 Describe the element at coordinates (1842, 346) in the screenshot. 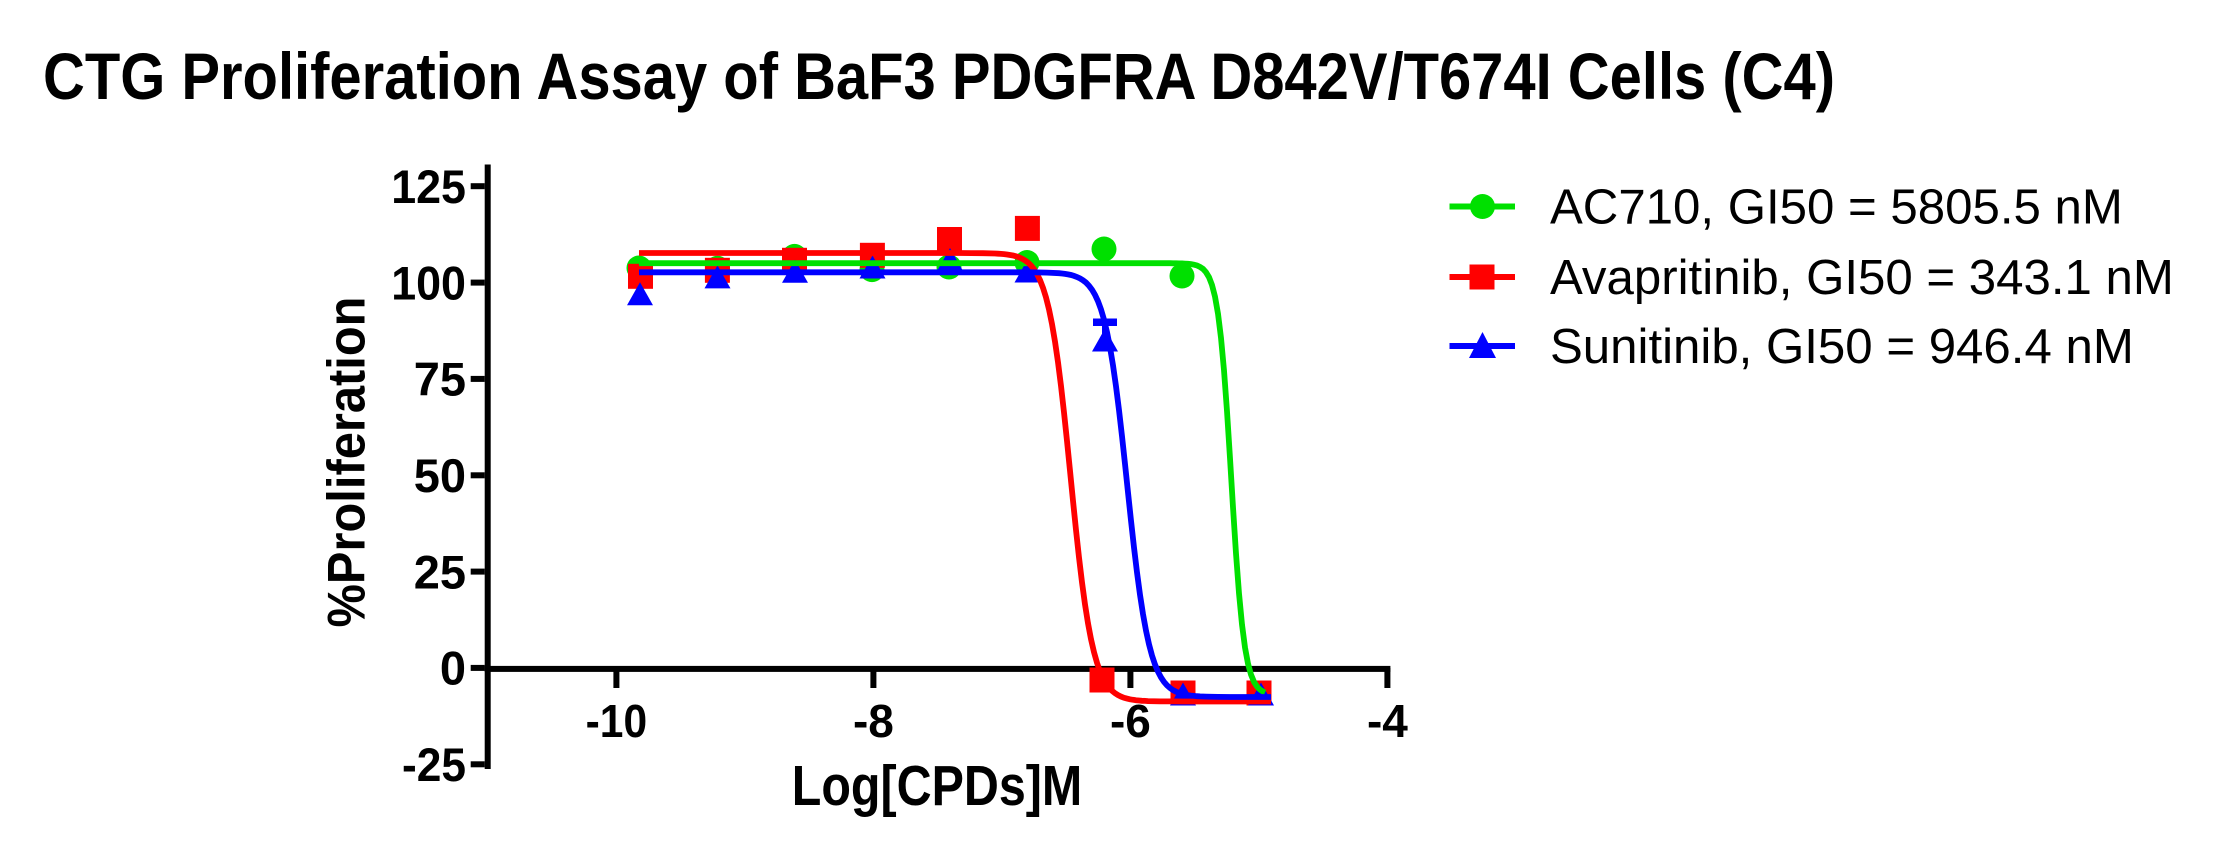

I see `svg-text: Sunitinib, GI50 = 946.4 nM` at that location.